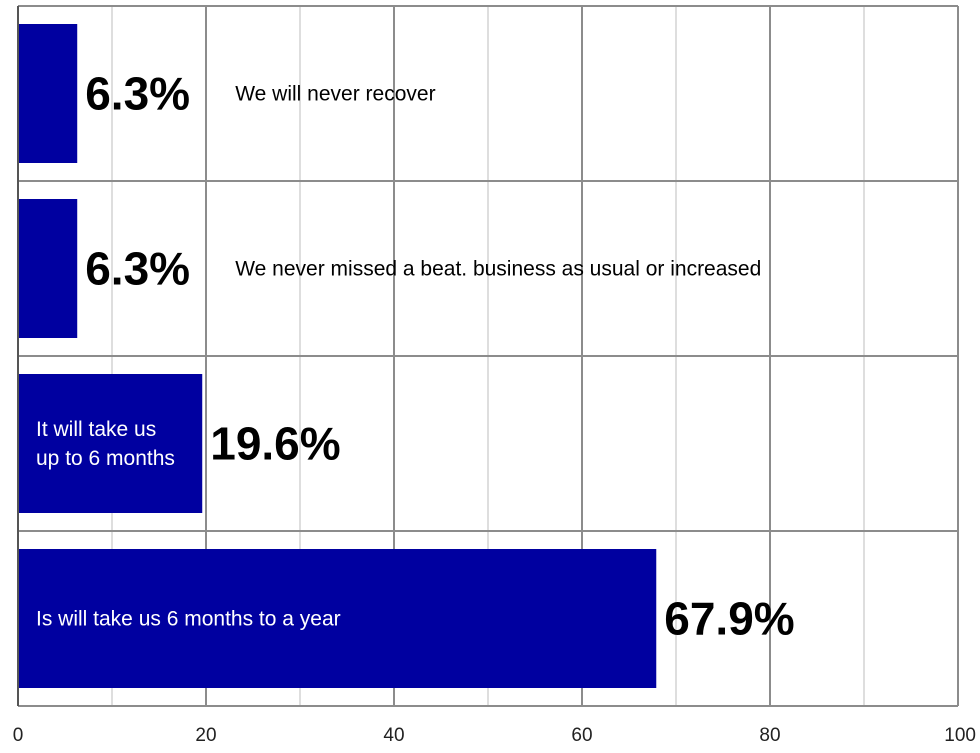  What do you see at coordinates (205, 735) in the screenshot?
I see `x-tick-label: 20` at bounding box center [205, 735].